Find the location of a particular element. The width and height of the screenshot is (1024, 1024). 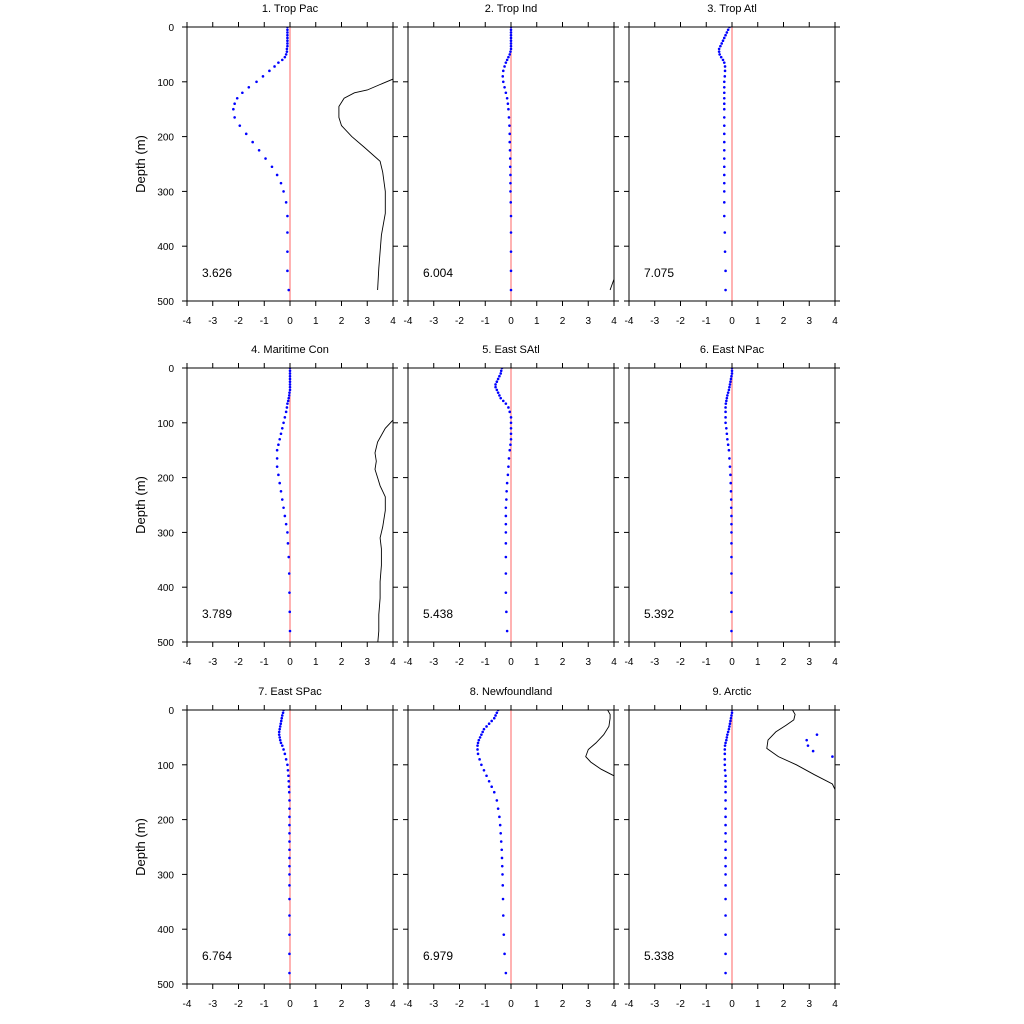

y-axis-label: Depth (m) is located at coordinates (140, 847).